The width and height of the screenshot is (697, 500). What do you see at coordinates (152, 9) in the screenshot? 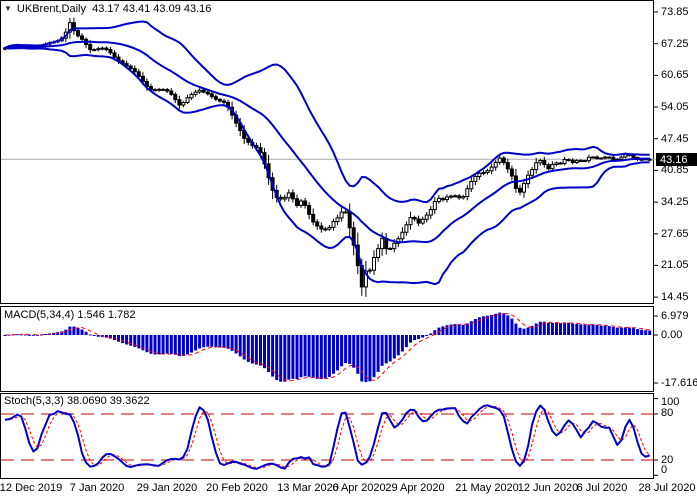
I see `ohlc-values: 43.17 43.41 43.09 43.16` at bounding box center [152, 9].